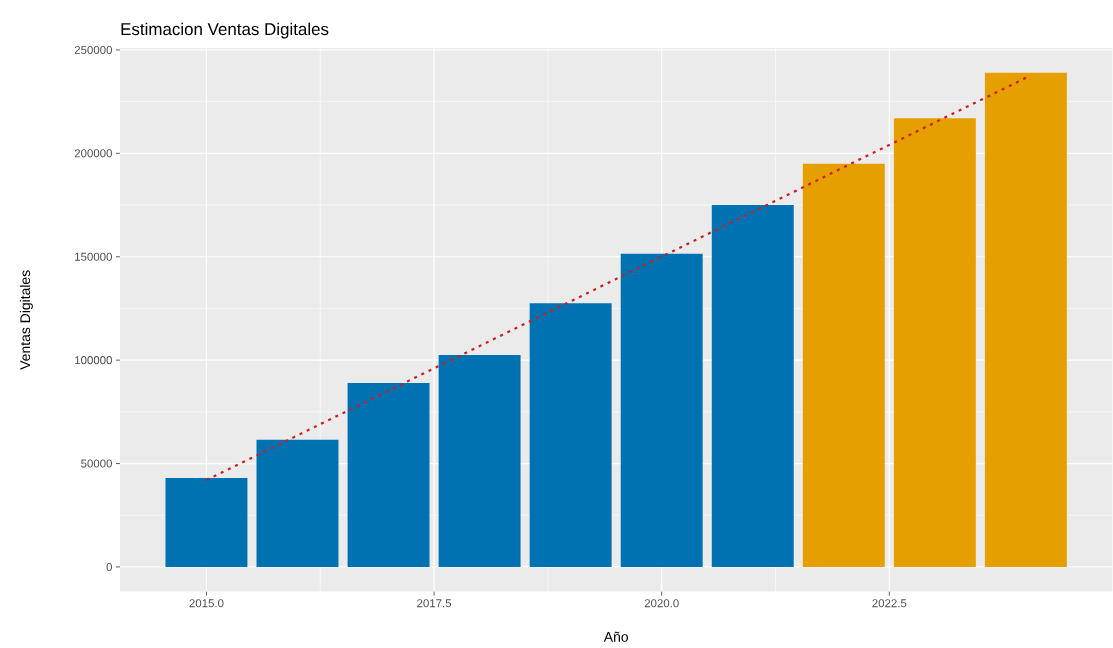 This screenshot has height=648, width=1113. Describe the element at coordinates (93, 256) in the screenshot. I see `y-tick-label: 150000` at that location.